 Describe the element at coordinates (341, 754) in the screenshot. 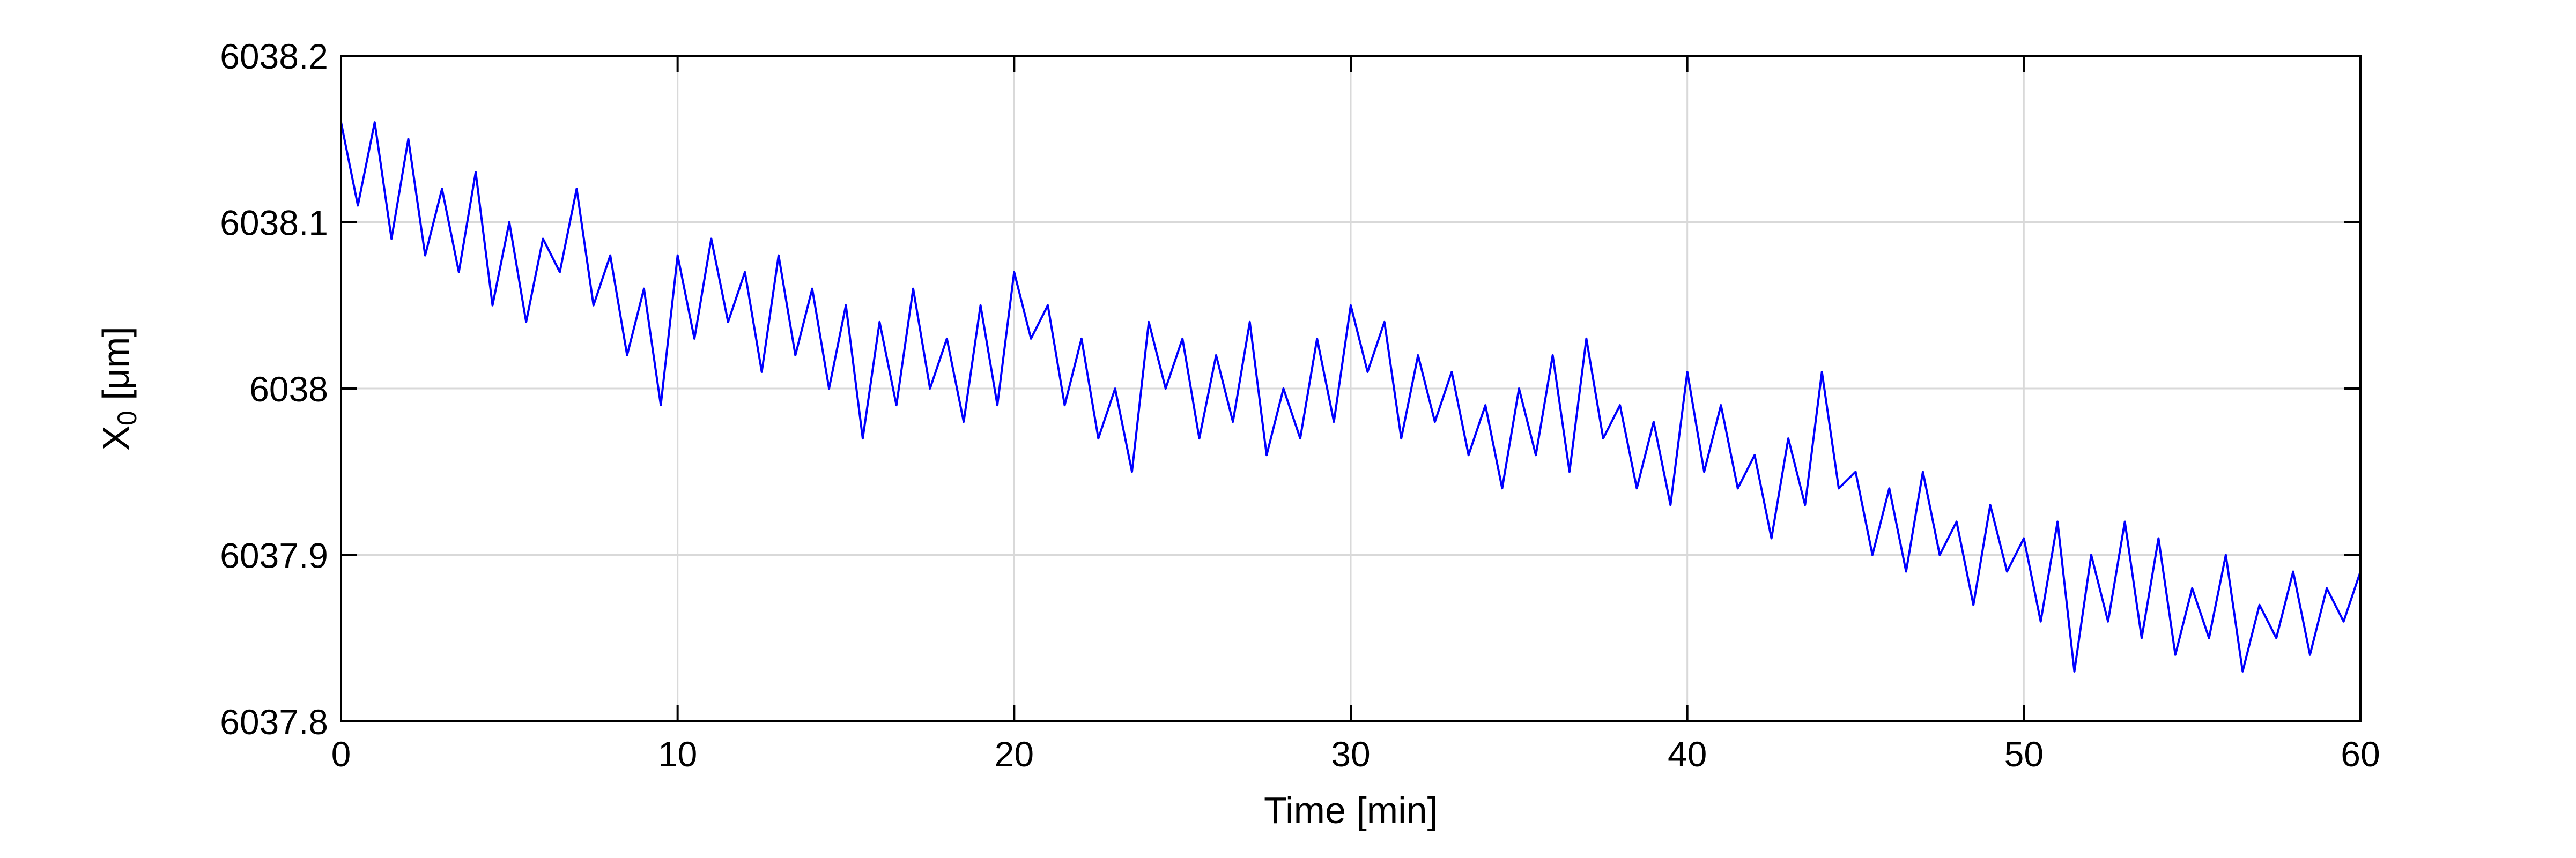

I see `x-tick-label: 0` at that location.